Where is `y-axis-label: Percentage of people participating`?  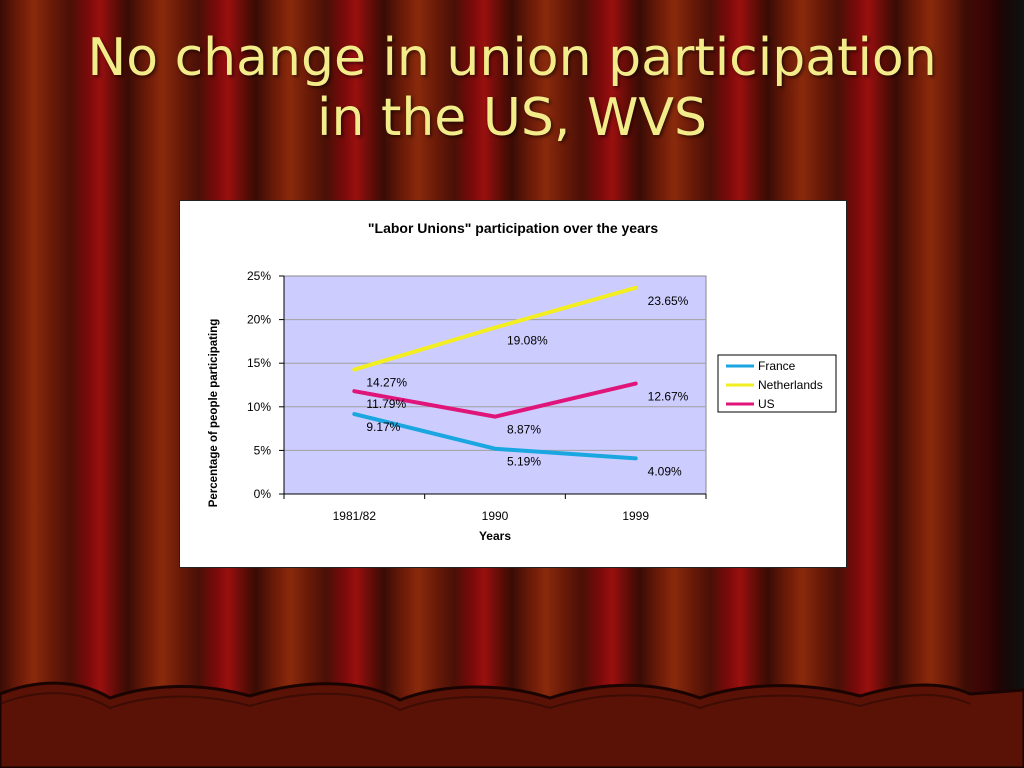 y-axis-label: Percentage of people participating is located at coordinates (214, 413).